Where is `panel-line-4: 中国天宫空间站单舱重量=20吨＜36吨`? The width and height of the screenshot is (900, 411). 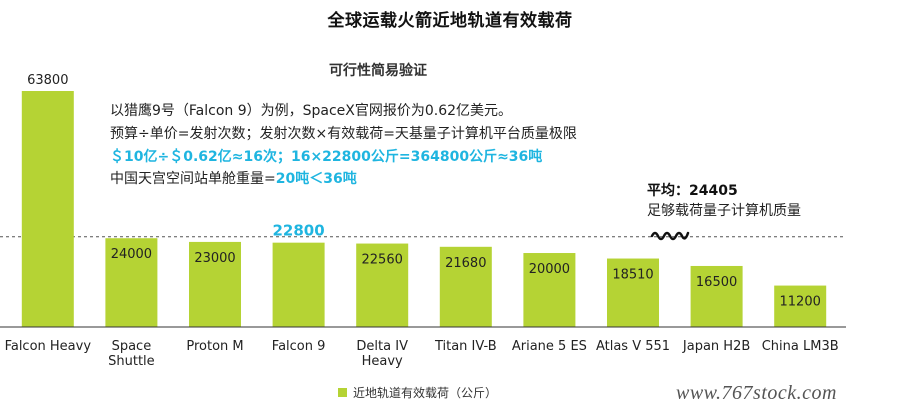 panel-line-4: 中国天宫空间站单舱重量=20吨＜36吨 is located at coordinates (233, 178).